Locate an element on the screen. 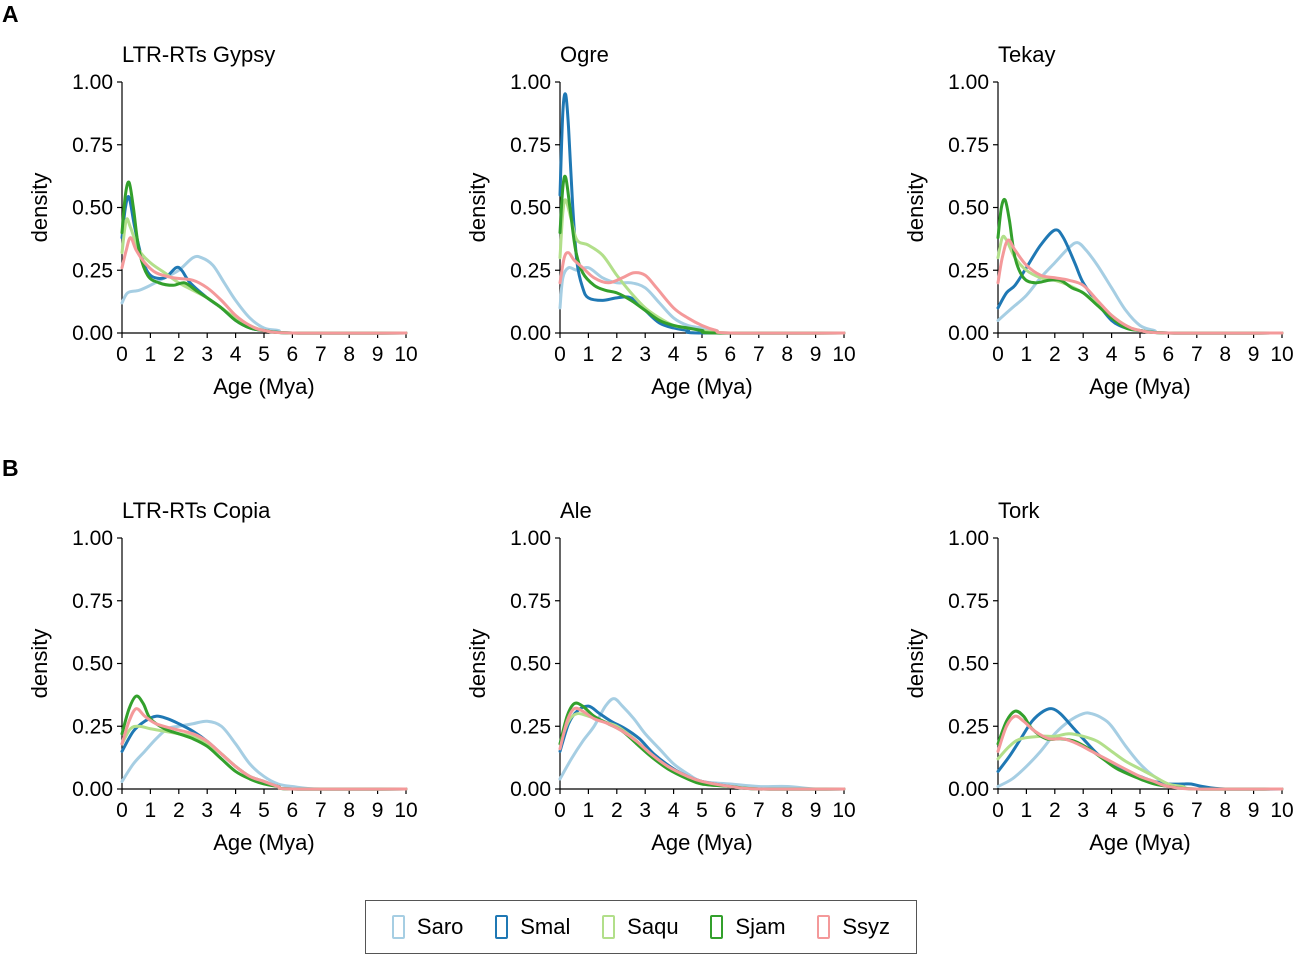 The image size is (1297, 957). legend-key-saro is located at coordinates (398, 927).